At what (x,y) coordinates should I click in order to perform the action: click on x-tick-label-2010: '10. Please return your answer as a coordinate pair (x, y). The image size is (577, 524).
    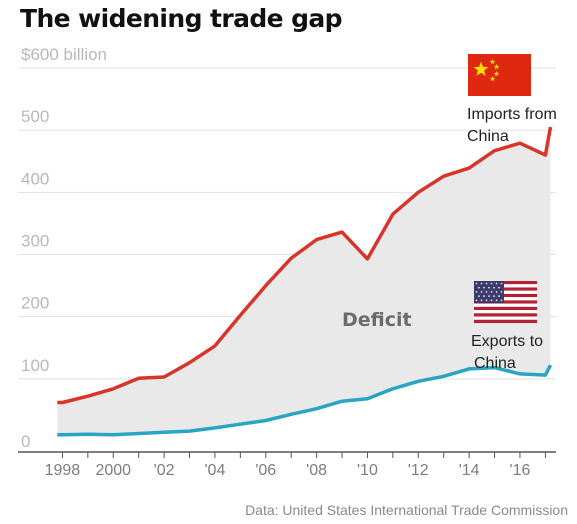
    Looking at the image, I should click on (367, 470).